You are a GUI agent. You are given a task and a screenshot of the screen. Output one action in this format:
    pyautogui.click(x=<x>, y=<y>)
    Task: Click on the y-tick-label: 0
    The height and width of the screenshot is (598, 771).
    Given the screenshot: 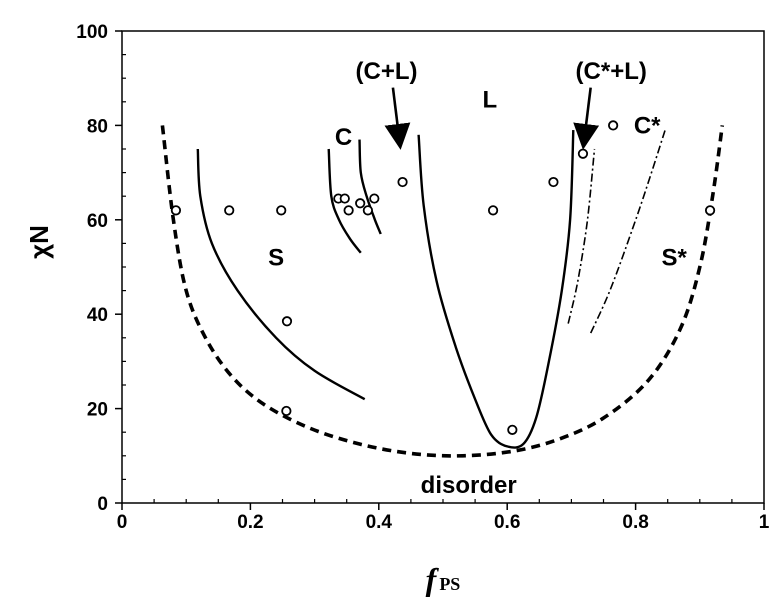 What is the action you would take?
    pyautogui.click(x=102, y=504)
    